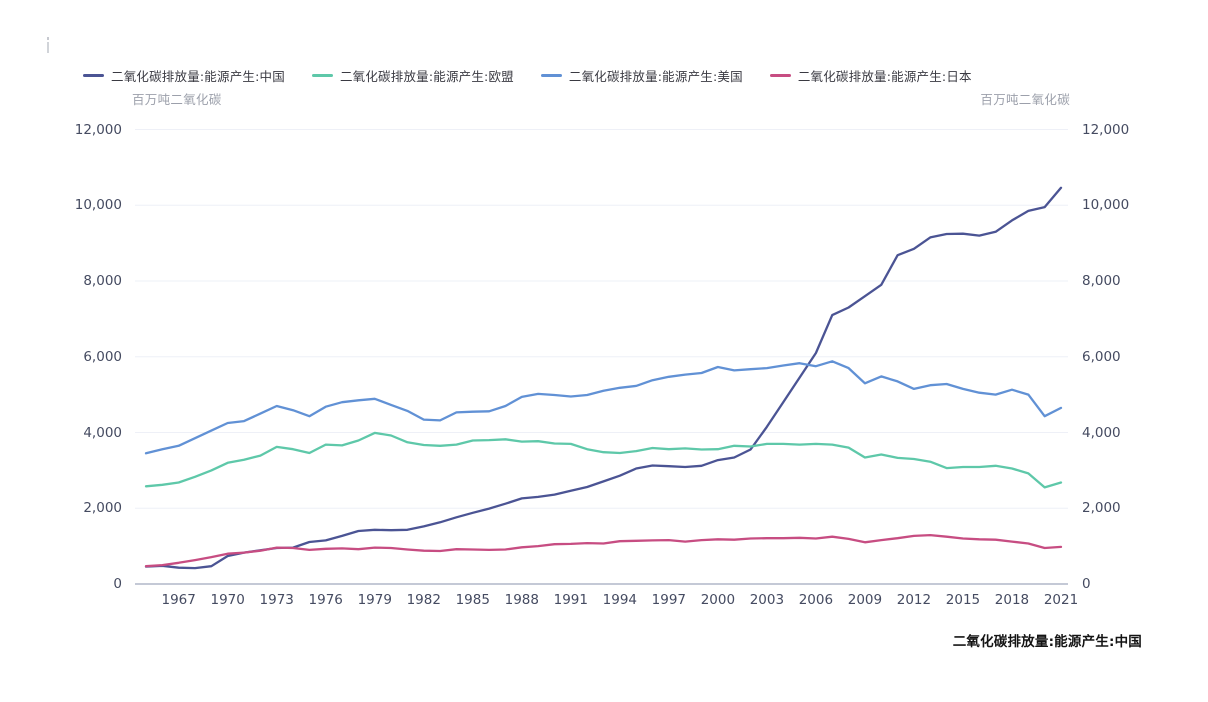 This screenshot has width=1208, height=702. I want to click on legend-label-japan: 二氧化碳排放量:能源产生:日本, so click(884, 76).